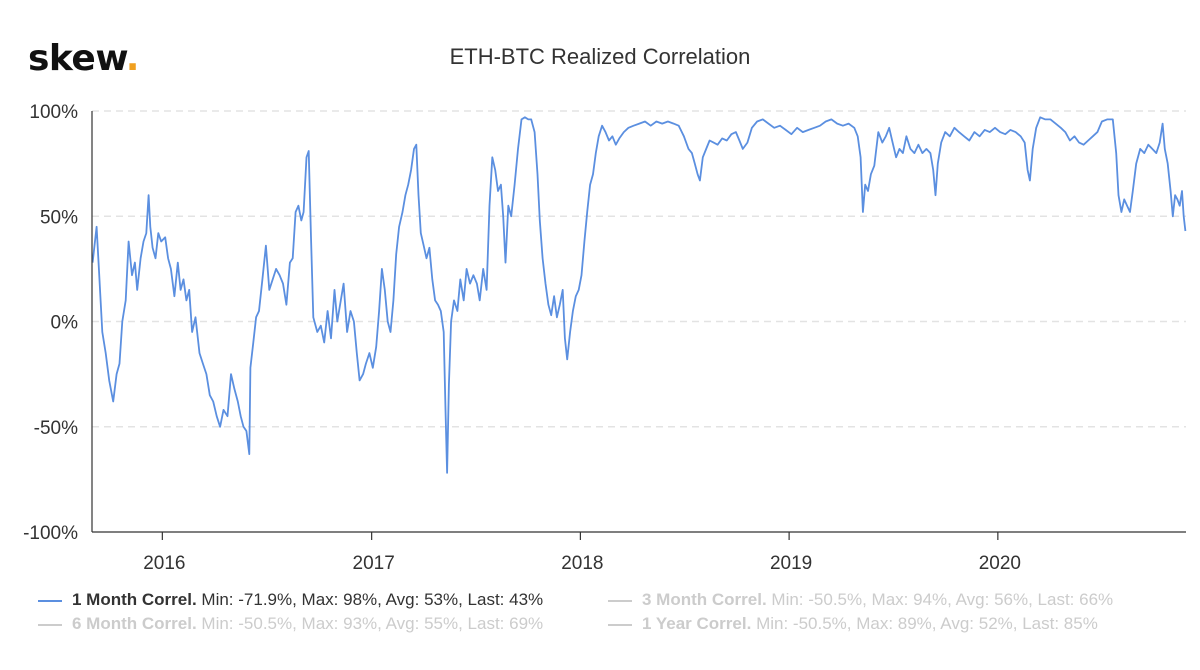 The height and width of the screenshot is (670, 1200). Describe the element at coordinates (1000, 563) in the screenshot. I see `x-tick-label: 2020` at that location.